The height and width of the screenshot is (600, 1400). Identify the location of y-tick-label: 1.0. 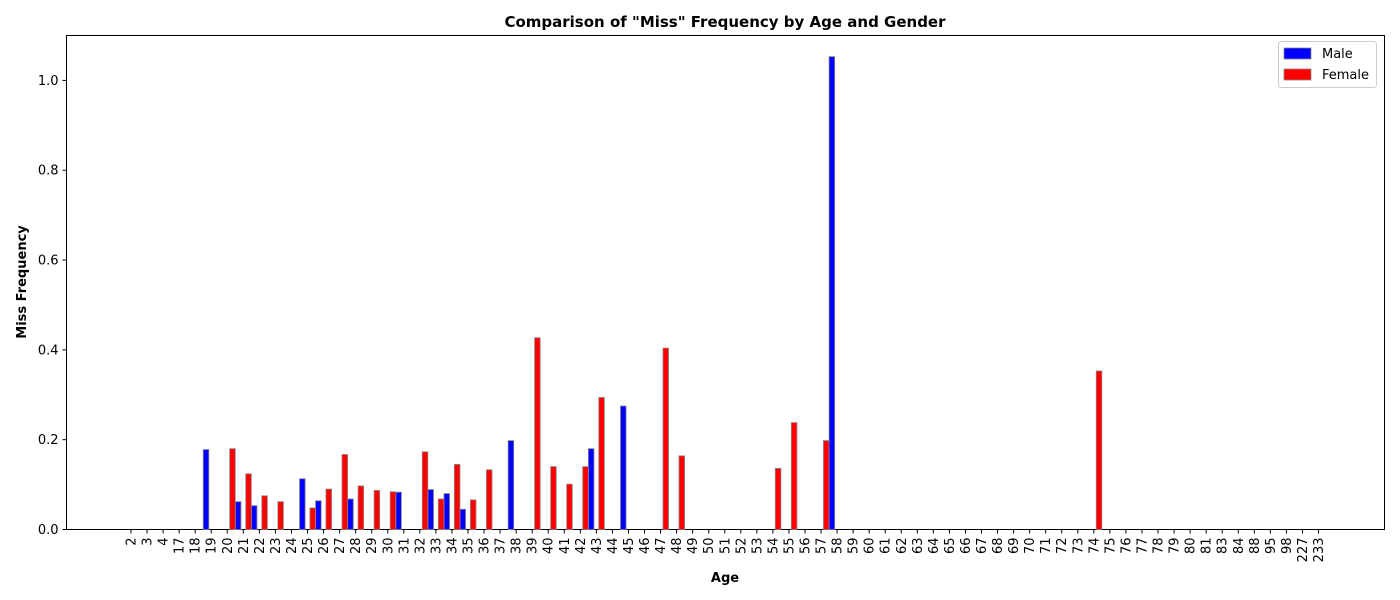
(48, 81).